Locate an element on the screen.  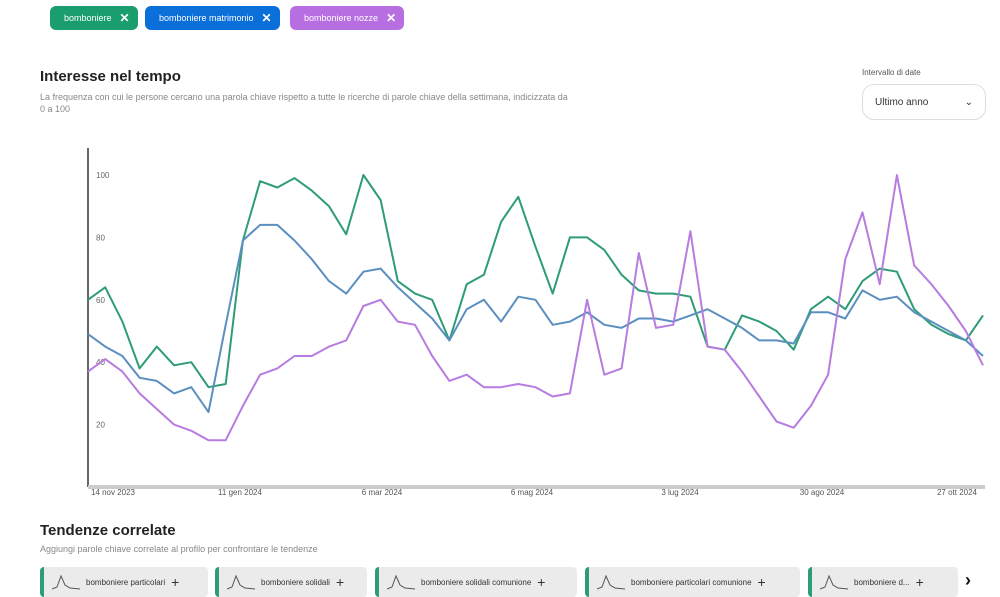
related-trend-label: bomboniere particolari is located at coordinates (126, 582).